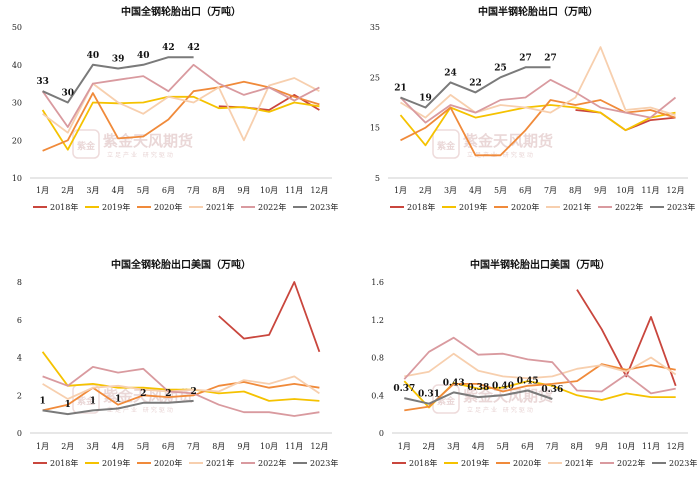 The image size is (700, 492). Describe the element at coordinates (681, 207) in the screenshot. I see `legend-label: 2023年` at that location.